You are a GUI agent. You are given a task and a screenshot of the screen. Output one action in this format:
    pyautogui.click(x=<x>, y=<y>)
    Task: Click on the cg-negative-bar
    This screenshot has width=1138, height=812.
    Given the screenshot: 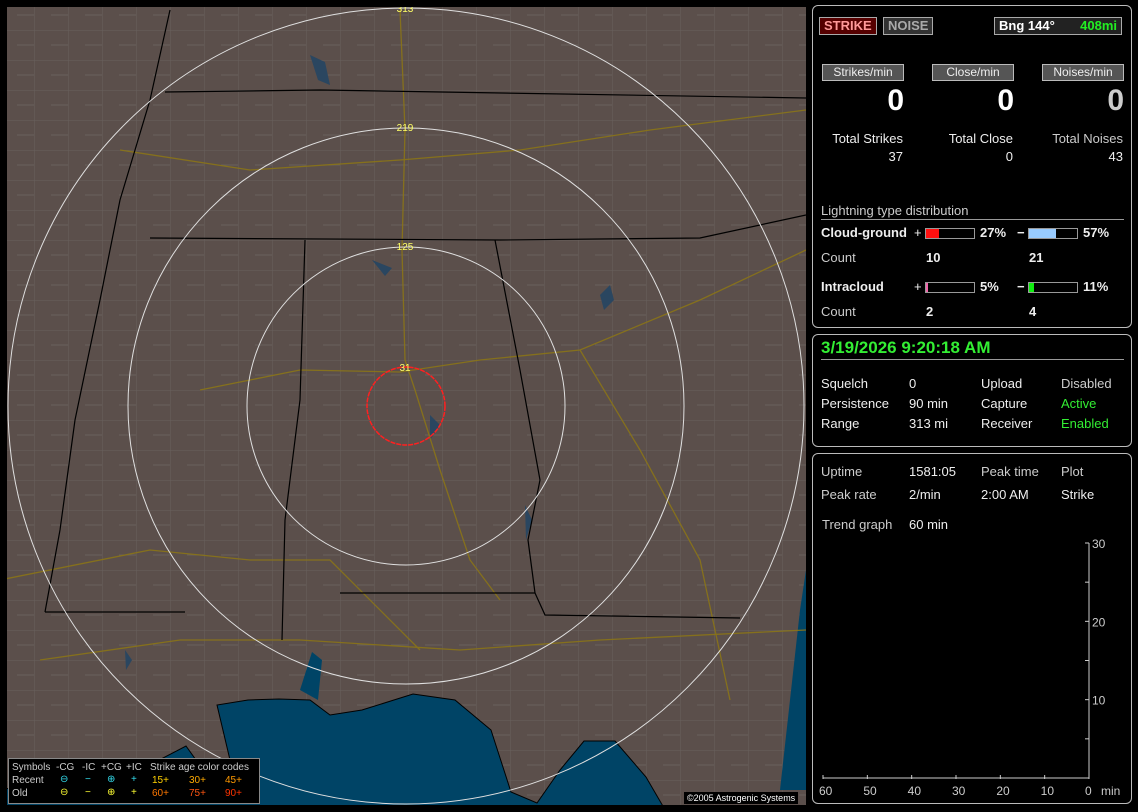 What is the action you would take?
    pyautogui.click(x=1053, y=233)
    